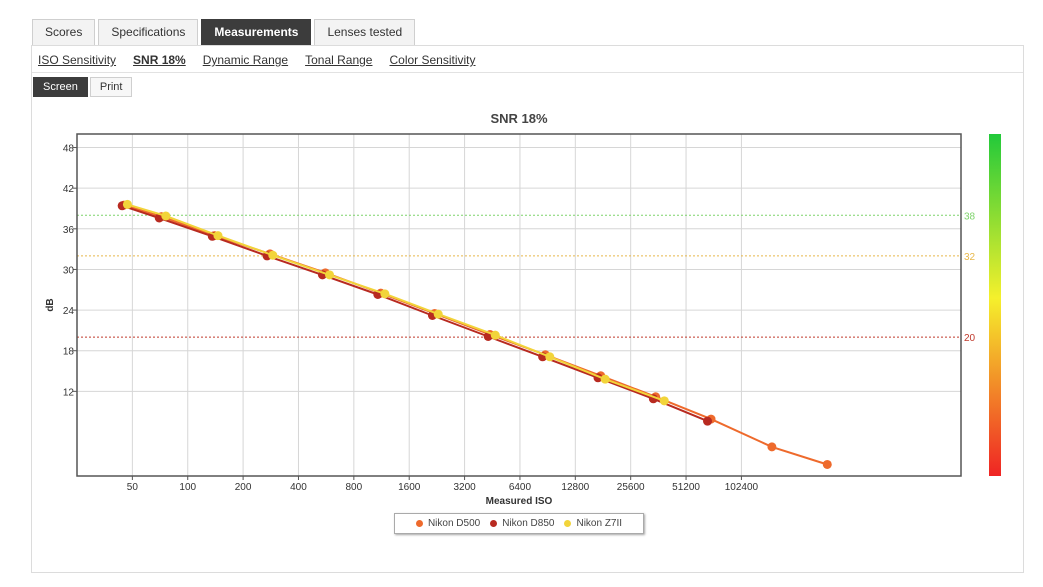 The height and width of the screenshot is (587, 1043). I want to click on y-tick-label: 18, so click(69, 352).